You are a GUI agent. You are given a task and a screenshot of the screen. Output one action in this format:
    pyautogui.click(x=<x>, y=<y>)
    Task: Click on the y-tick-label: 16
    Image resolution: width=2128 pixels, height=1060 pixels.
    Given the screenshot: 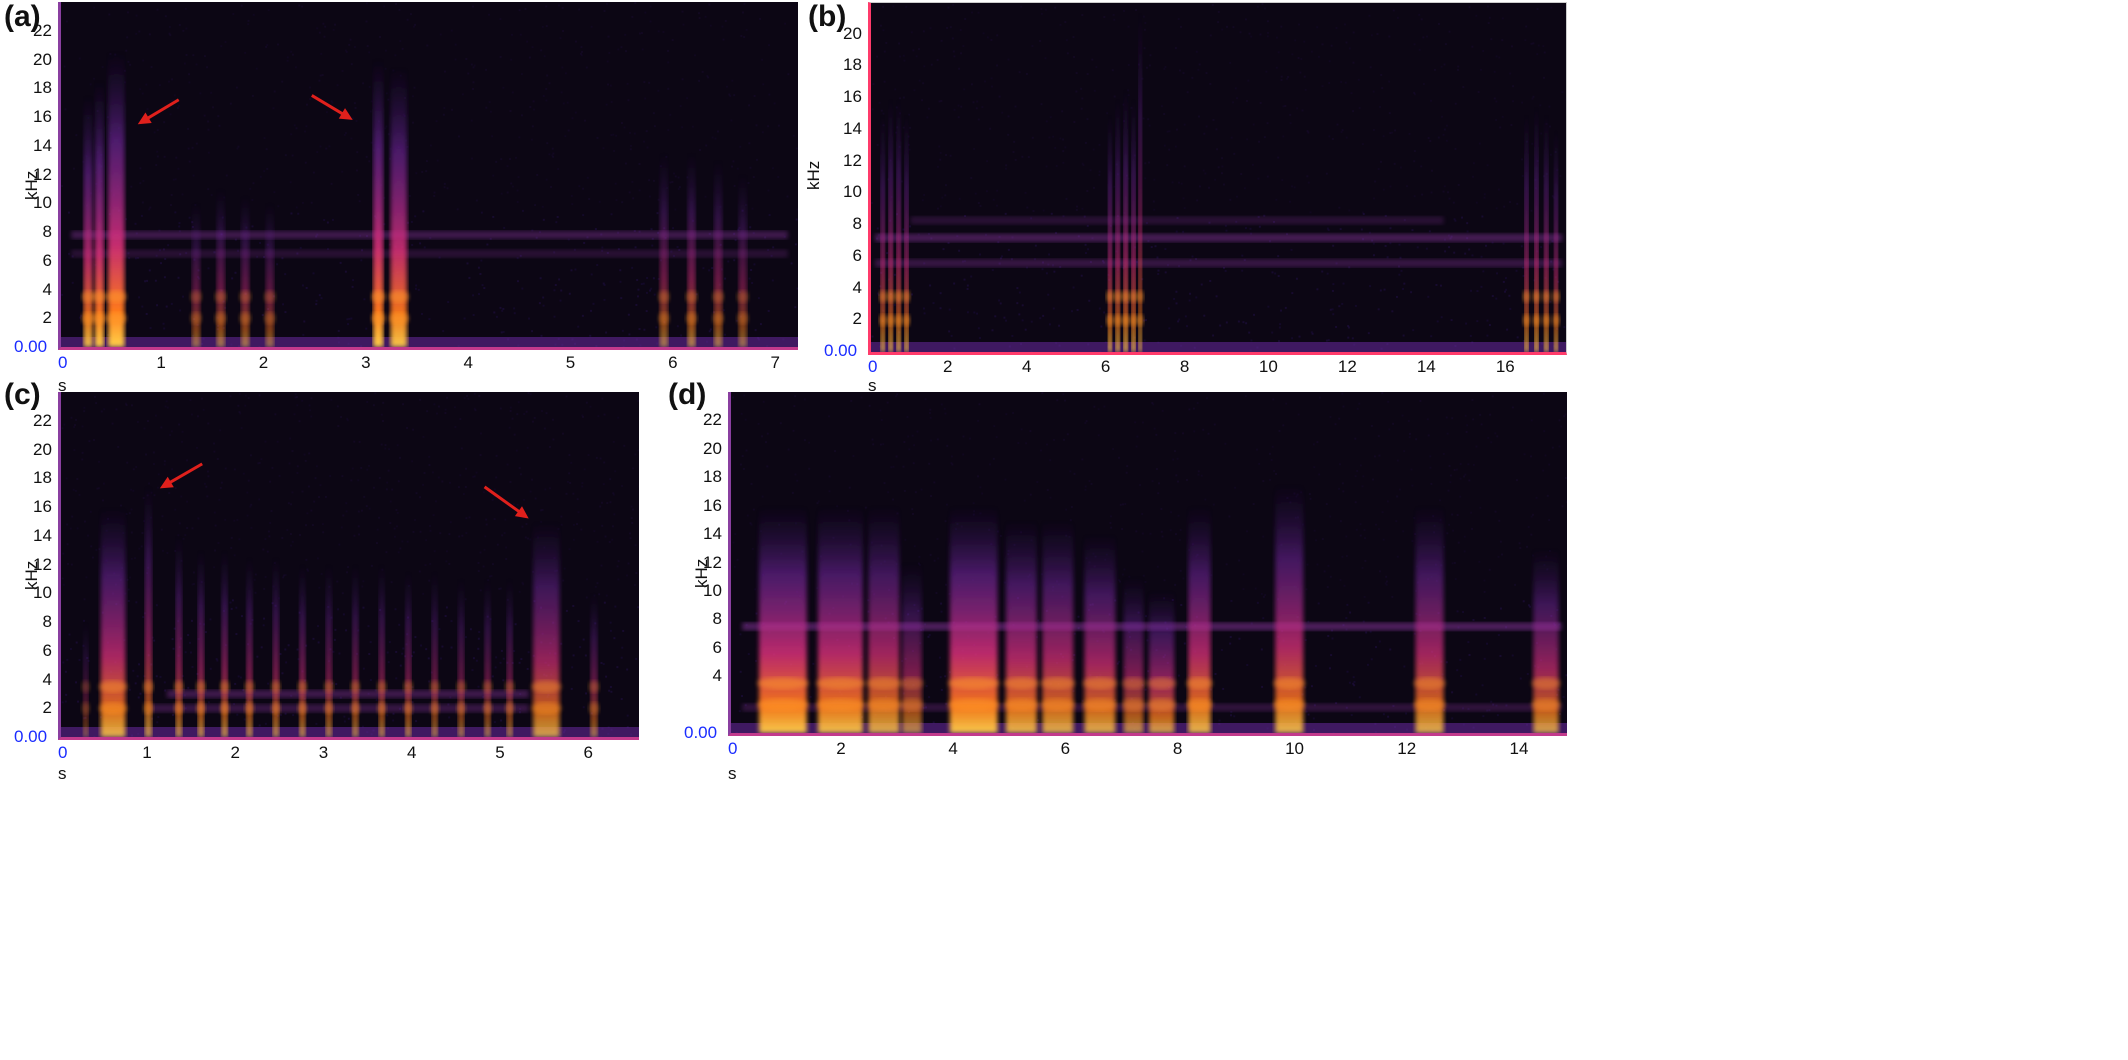 What is the action you would take?
    pyautogui.click(x=712, y=505)
    